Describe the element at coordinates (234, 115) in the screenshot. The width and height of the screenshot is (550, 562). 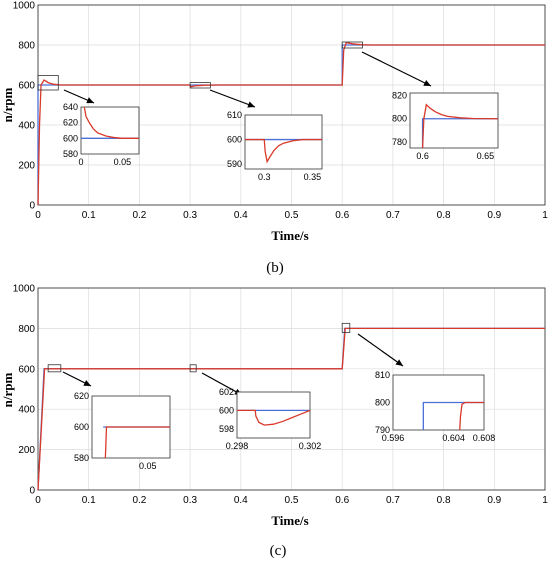
I see `inset-y-tick-label: 610` at that location.